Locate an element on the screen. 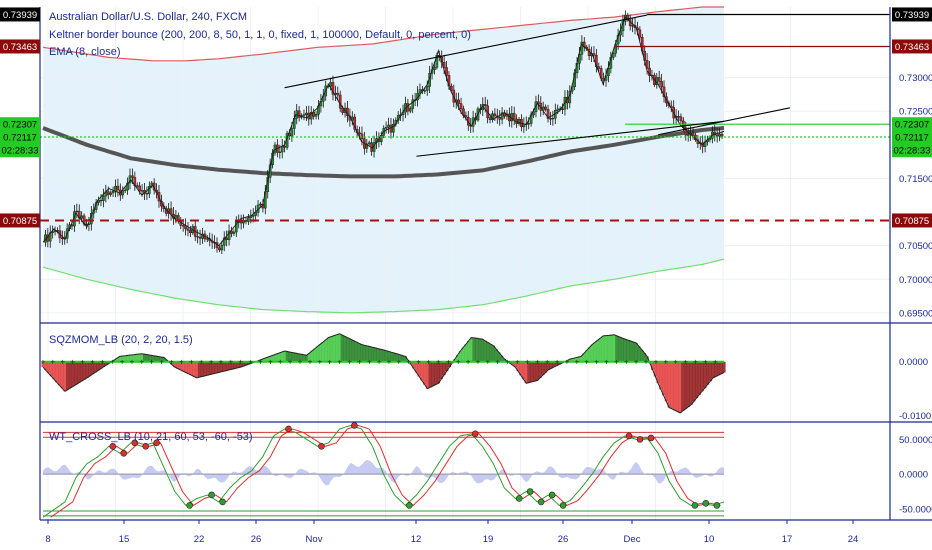 The height and width of the screenshot is (550, 932). keltner-upper-band is located at coordinates (383, 34).